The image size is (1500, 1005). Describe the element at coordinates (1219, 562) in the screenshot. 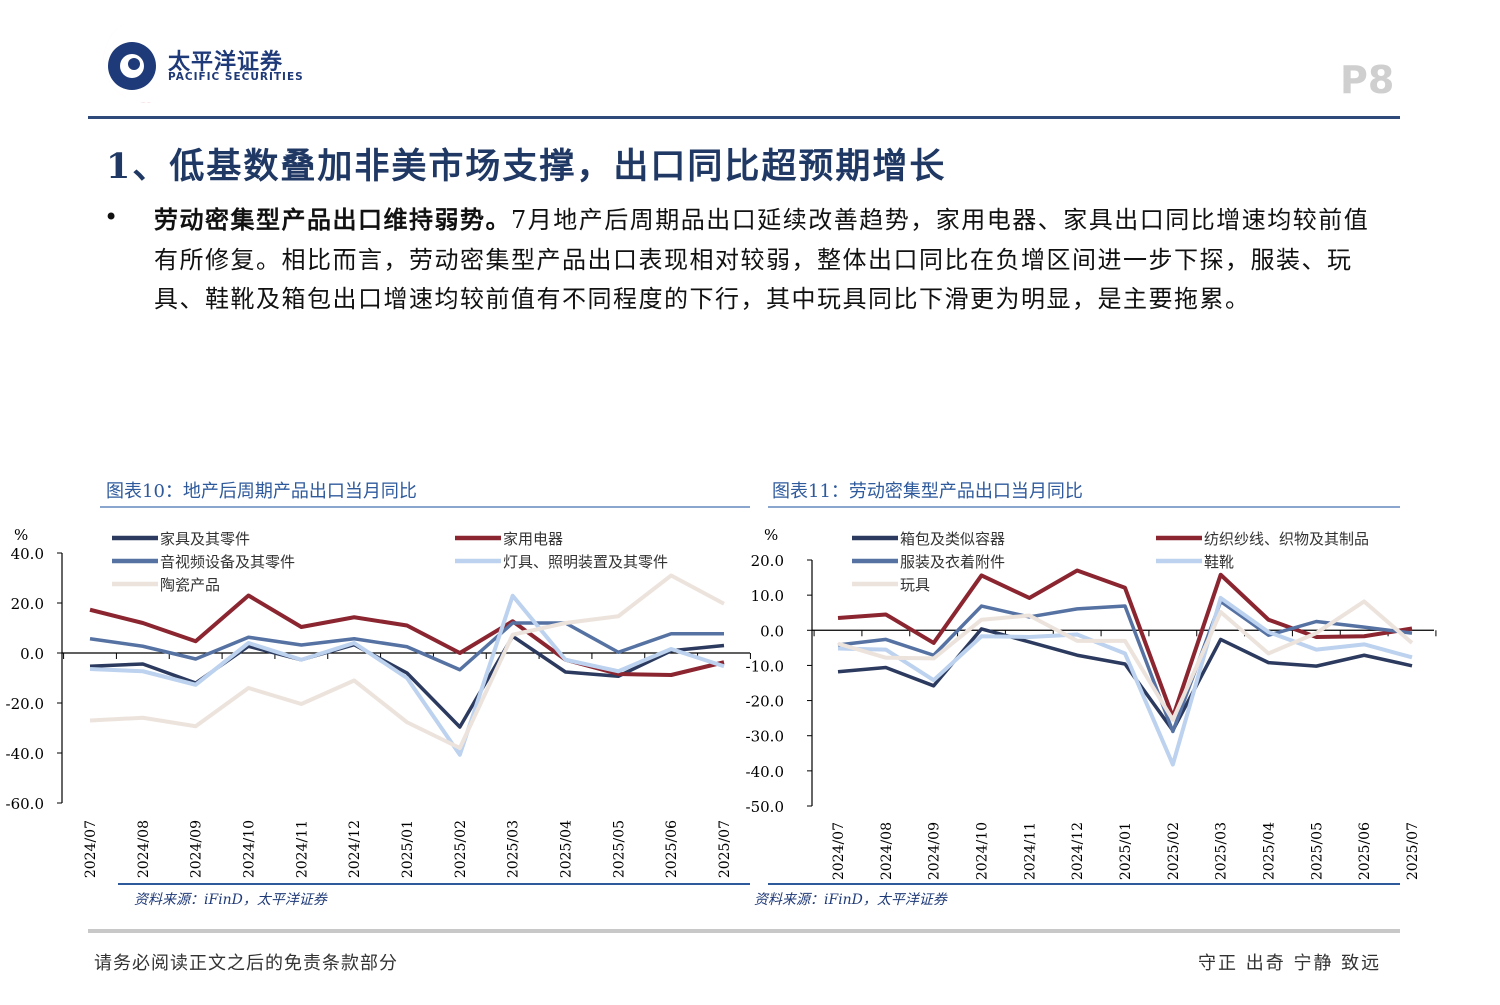

I see `legend-label-3: 鞋靴` at that location.